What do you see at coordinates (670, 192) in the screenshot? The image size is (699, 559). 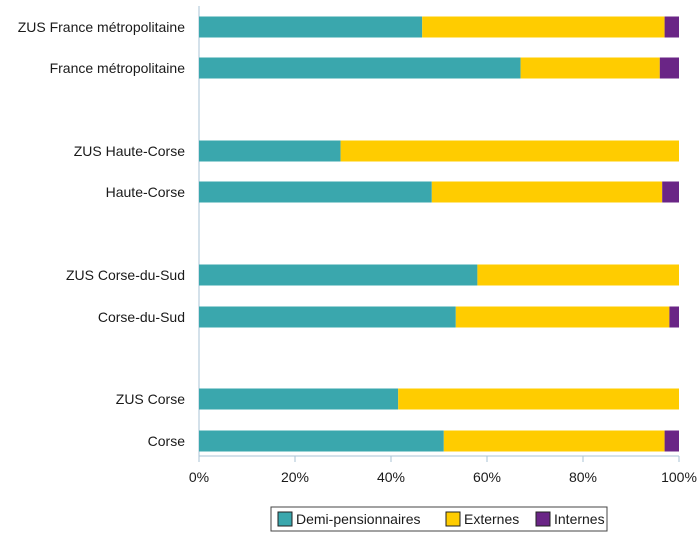 I see `bar-haute-corse-internes` at bounding box center [670, 192].